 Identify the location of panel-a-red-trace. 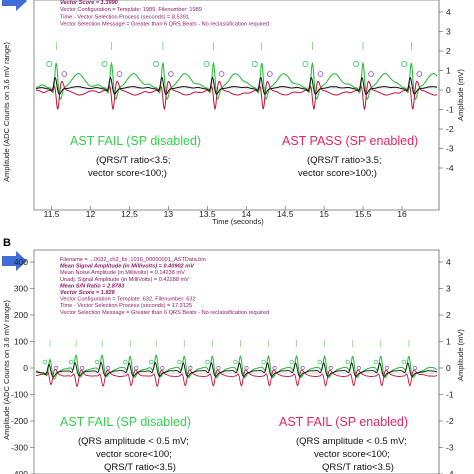
(237, 95).